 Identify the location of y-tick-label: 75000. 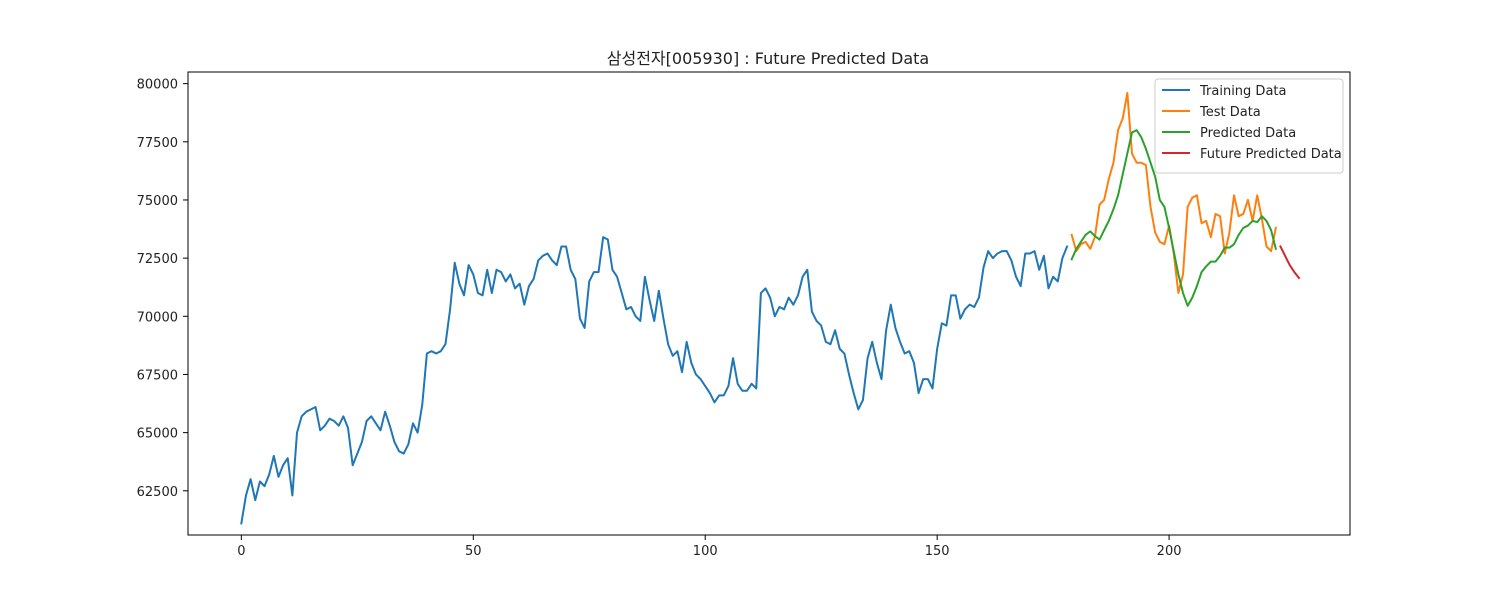
(157, 201).